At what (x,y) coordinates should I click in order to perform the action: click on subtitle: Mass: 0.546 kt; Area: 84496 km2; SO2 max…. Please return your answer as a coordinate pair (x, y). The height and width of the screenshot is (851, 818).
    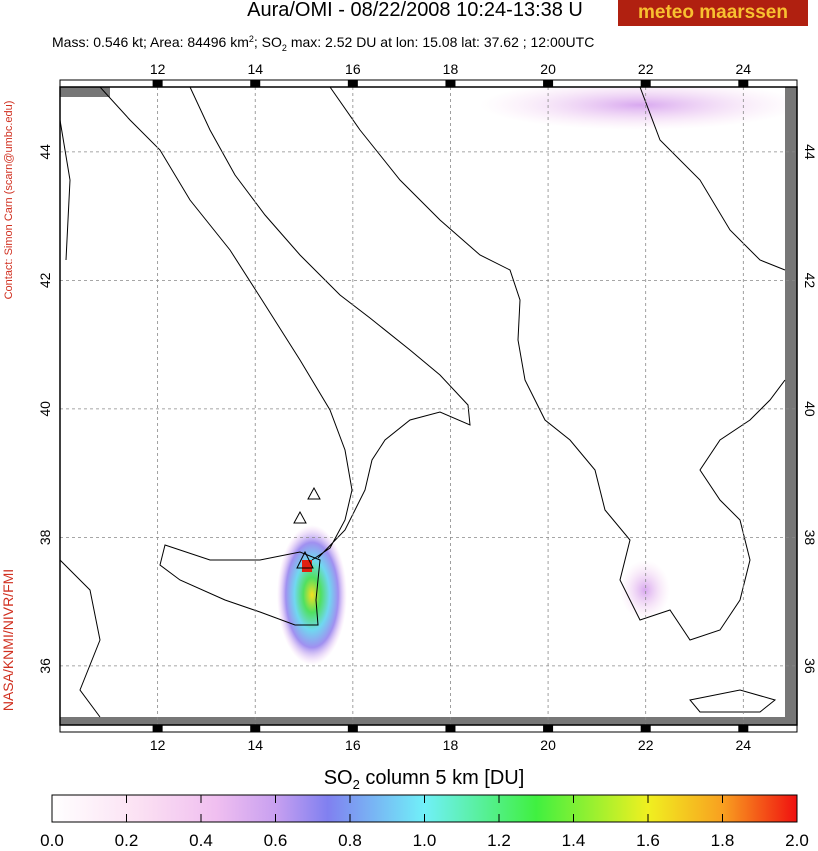
    Looking at the image, I should click on (323, 43).